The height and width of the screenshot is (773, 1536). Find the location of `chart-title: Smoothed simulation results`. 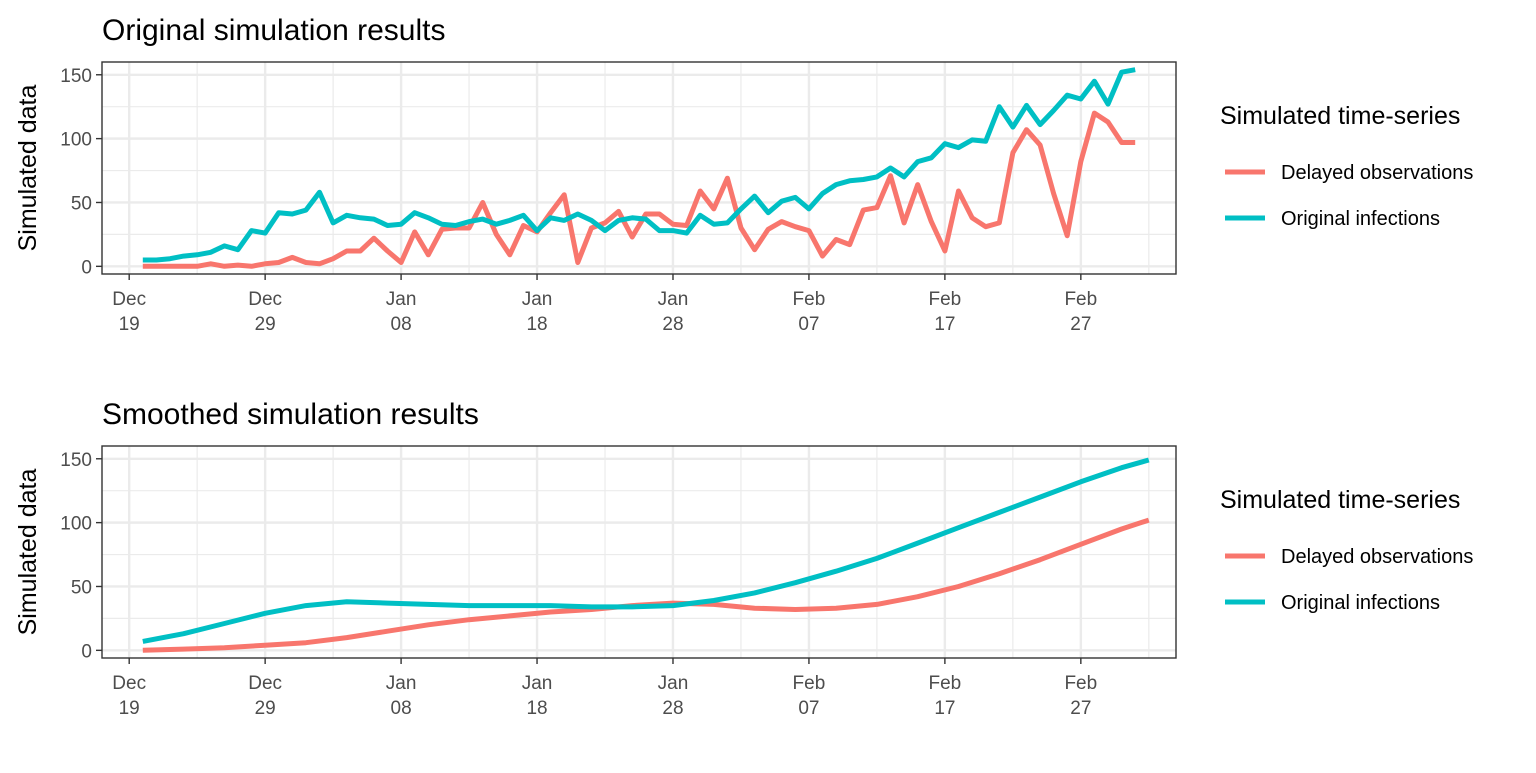

chart-title: Smoothed simulation results is located at coordinates (290, 414).